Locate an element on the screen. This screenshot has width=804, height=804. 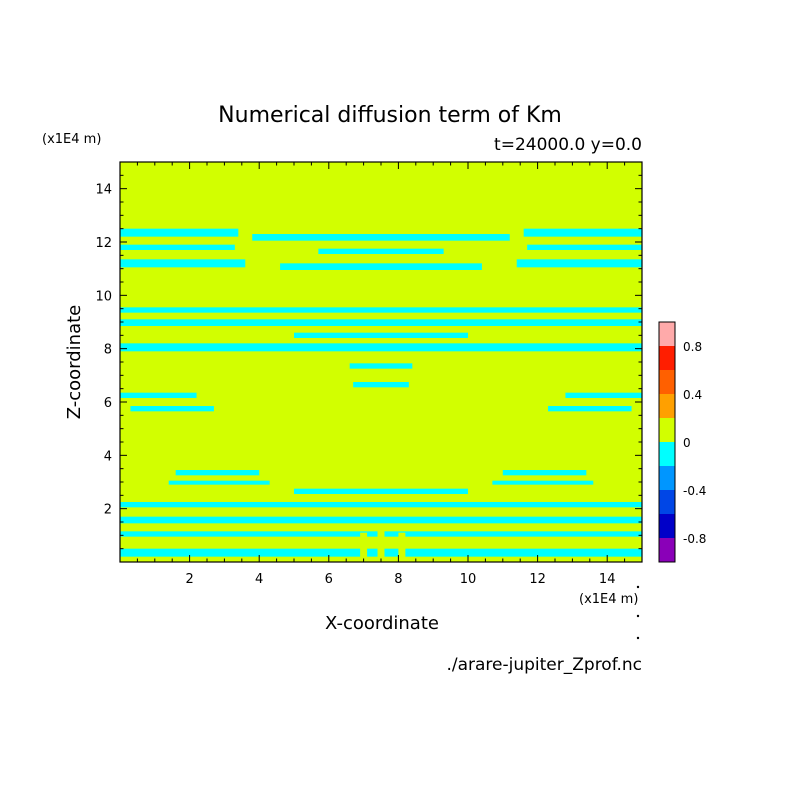
x-tick-label: 2 is located at coordinates (189, 579).